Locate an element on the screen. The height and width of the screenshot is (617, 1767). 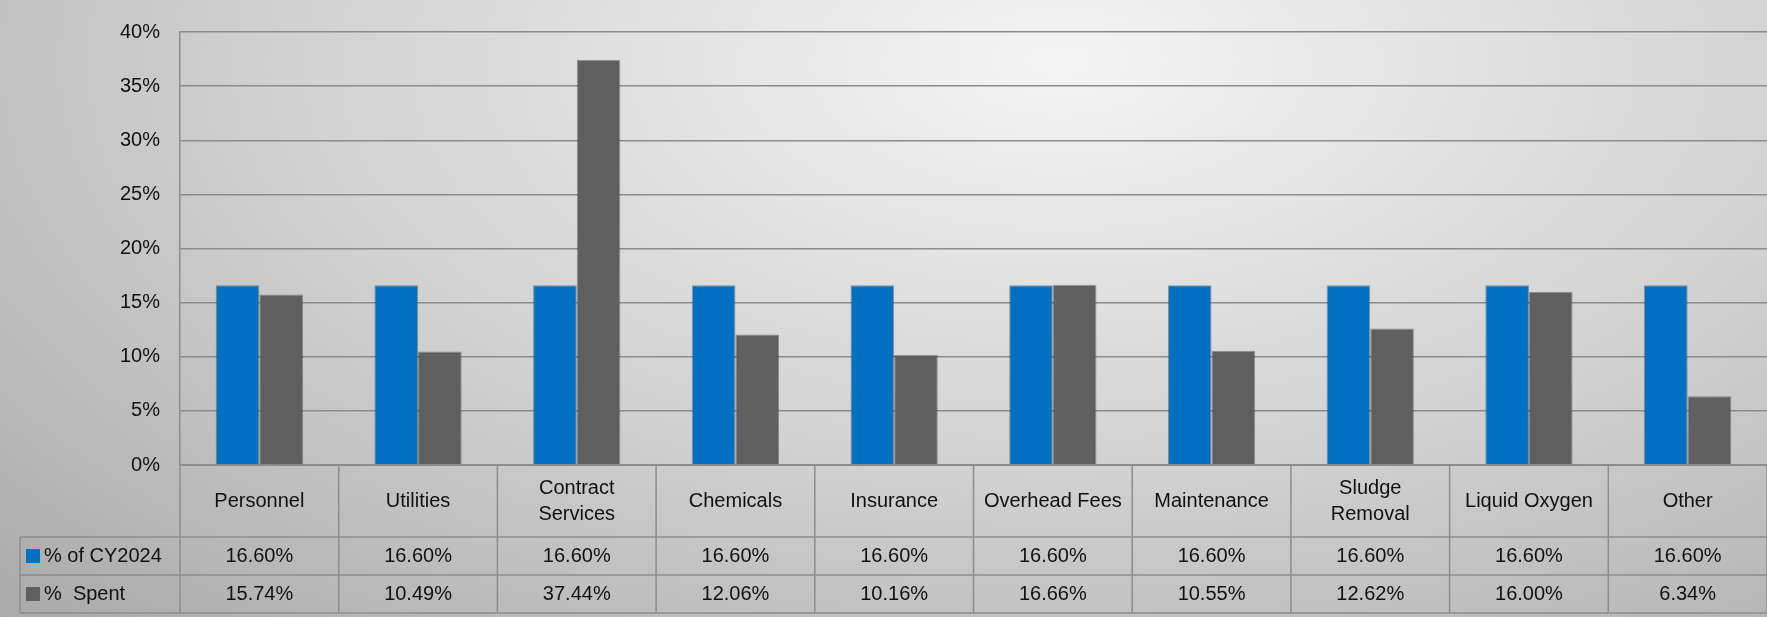
y-tick-label: 20% is located at coordinates (140, 247).